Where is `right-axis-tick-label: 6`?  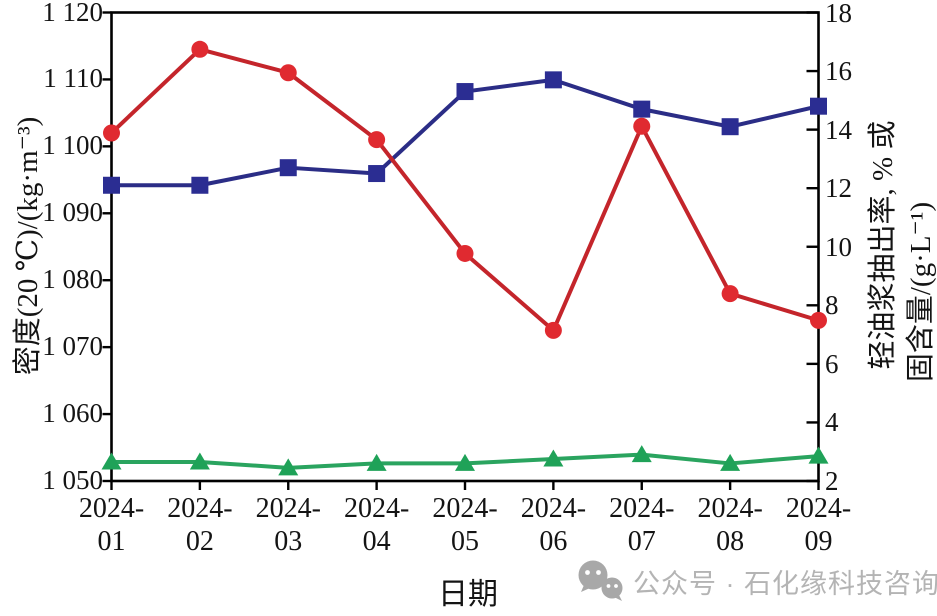 right-axis-tick-label: 6 is located at coordinates (832, 363).